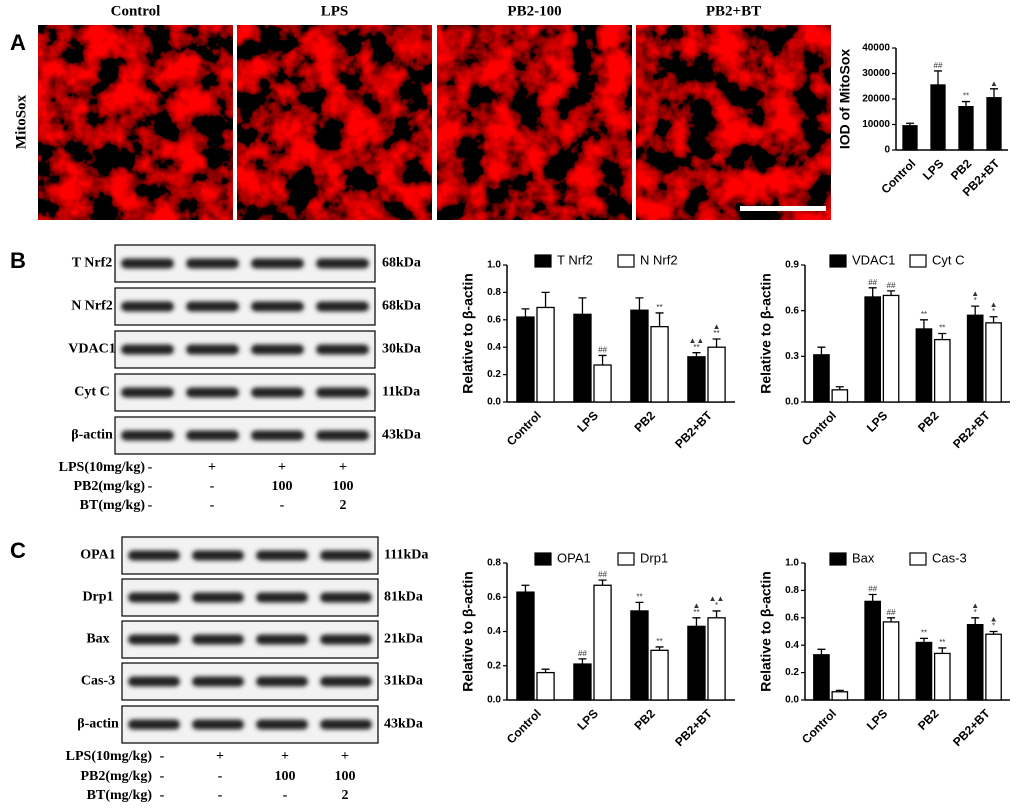  What do you see at coordinates (873, 259) in the screenshot?
I see `legend-label: VDAC1` at bounding box center [873, 259].